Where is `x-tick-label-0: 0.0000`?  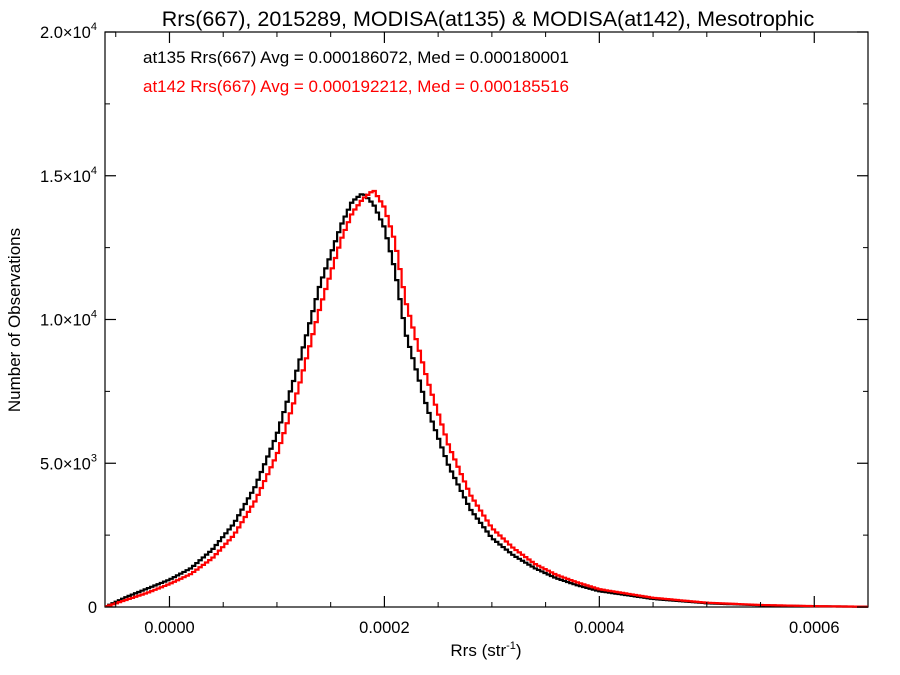
x-tick-label-0: 0.0000 is located at coordinates (169, 628).